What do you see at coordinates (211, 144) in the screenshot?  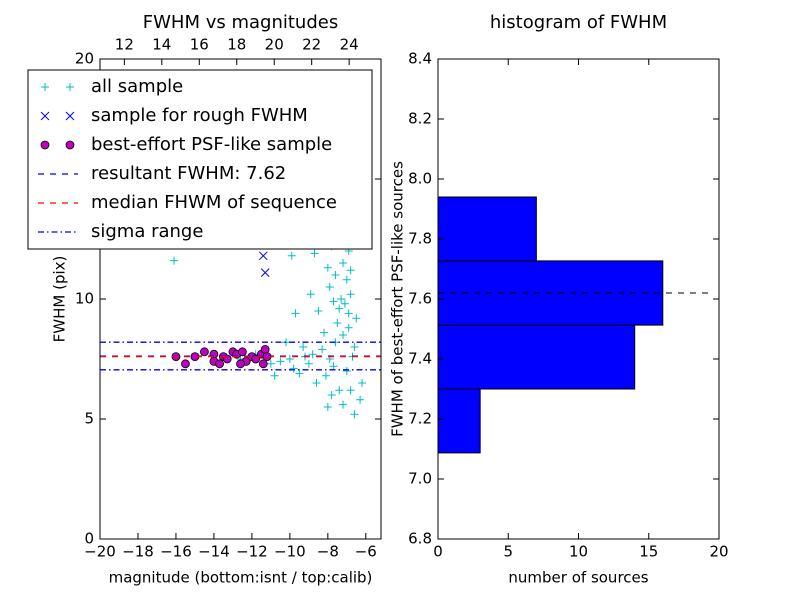 I see `legend-label: best-effort PSF-like sample` at bounding box center [211, 144].